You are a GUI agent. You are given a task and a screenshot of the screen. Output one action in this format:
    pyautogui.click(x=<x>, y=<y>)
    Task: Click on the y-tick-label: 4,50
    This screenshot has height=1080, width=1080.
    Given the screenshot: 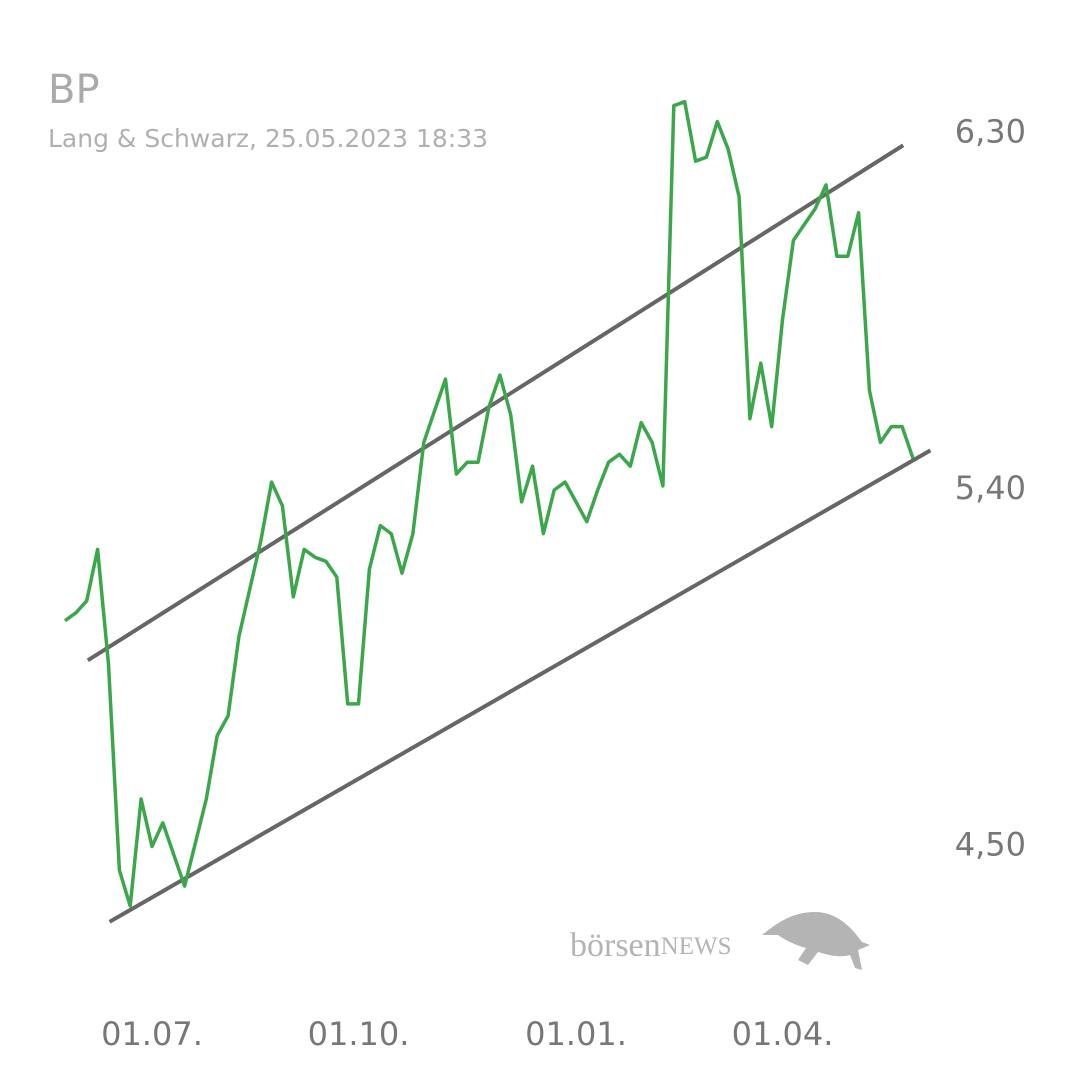 What is the action you would take?
    pyautogui.click(x=990, y=845)
    